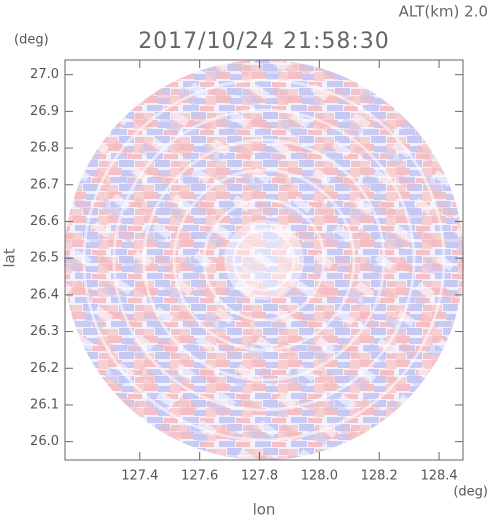 Image resolution: width=491 pixels, height=525 pixels. Describe the element at coordinates (44, 111) in the screenshot. I see `y-tick-label: 26.9` at that location.